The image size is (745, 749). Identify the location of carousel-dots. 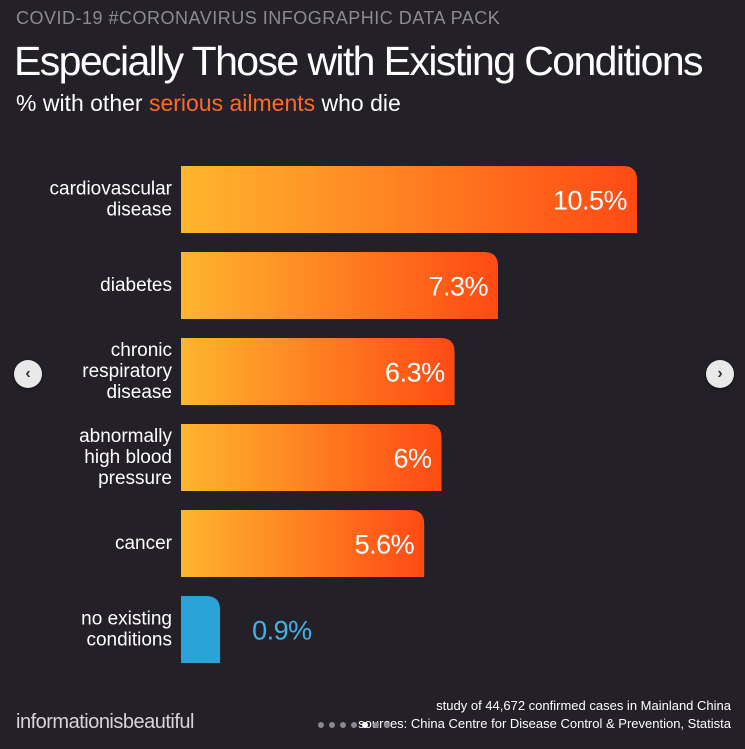
(354, 725).